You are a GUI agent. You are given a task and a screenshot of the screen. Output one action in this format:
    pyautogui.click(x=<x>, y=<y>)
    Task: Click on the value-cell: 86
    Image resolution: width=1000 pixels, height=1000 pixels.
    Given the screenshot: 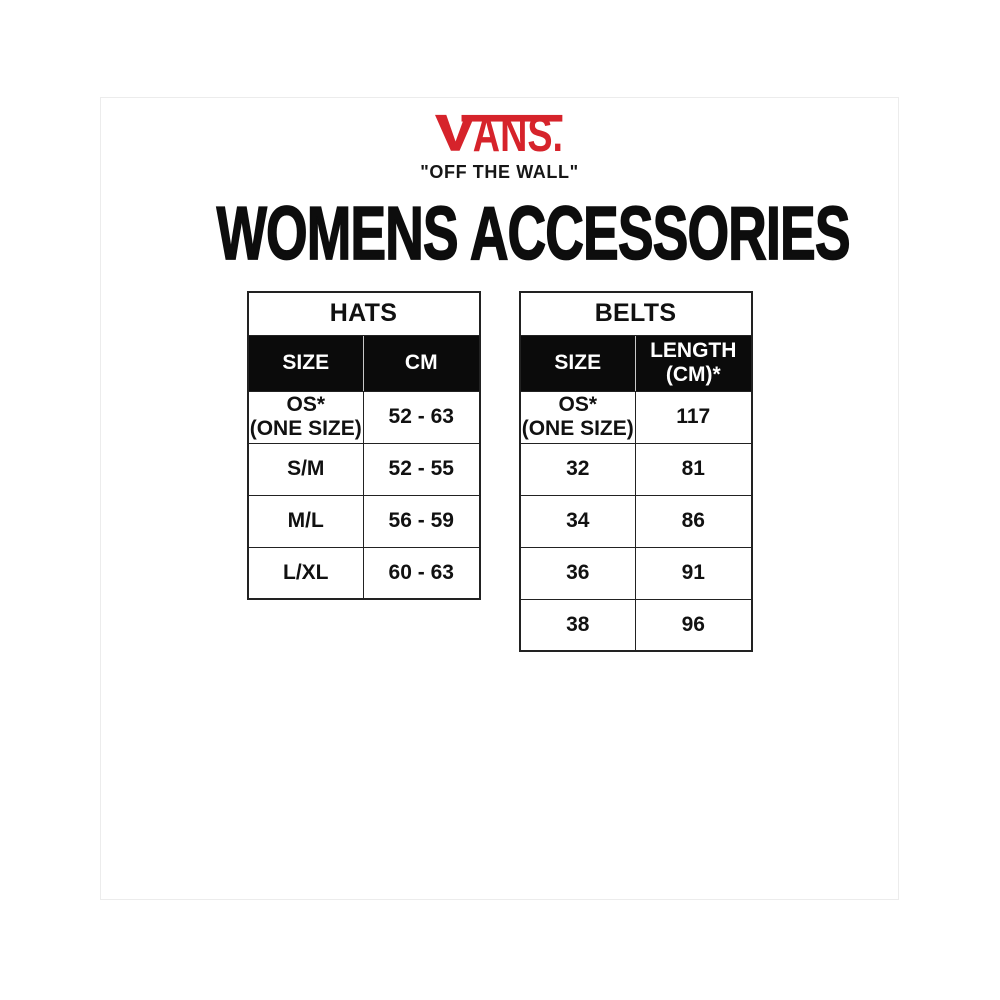 What is the action you would take?
    pyautogui.click(x=693, y=521)
    